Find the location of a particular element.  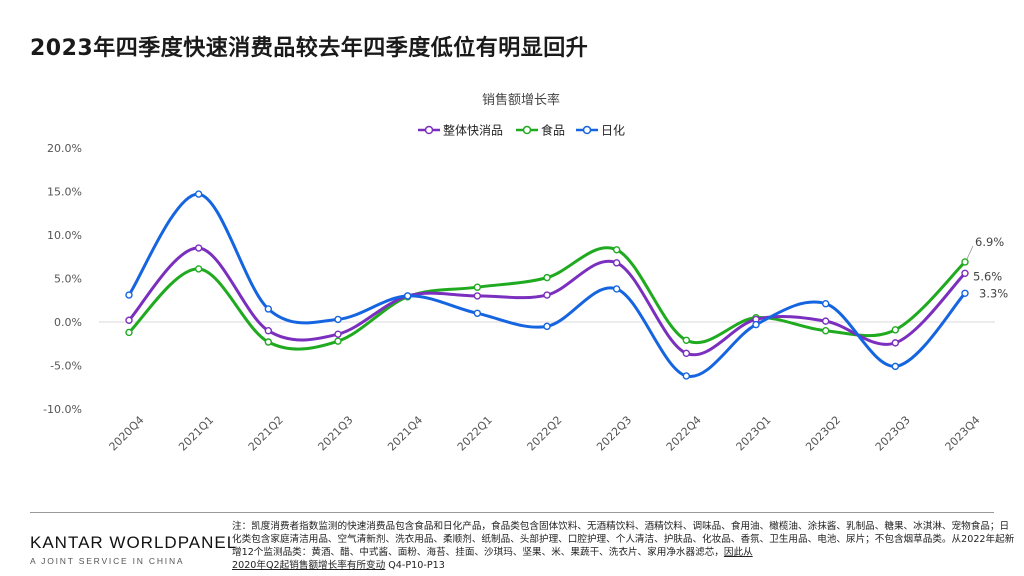

y-tick-label: 5.0% is located at coordinates (68, 279).